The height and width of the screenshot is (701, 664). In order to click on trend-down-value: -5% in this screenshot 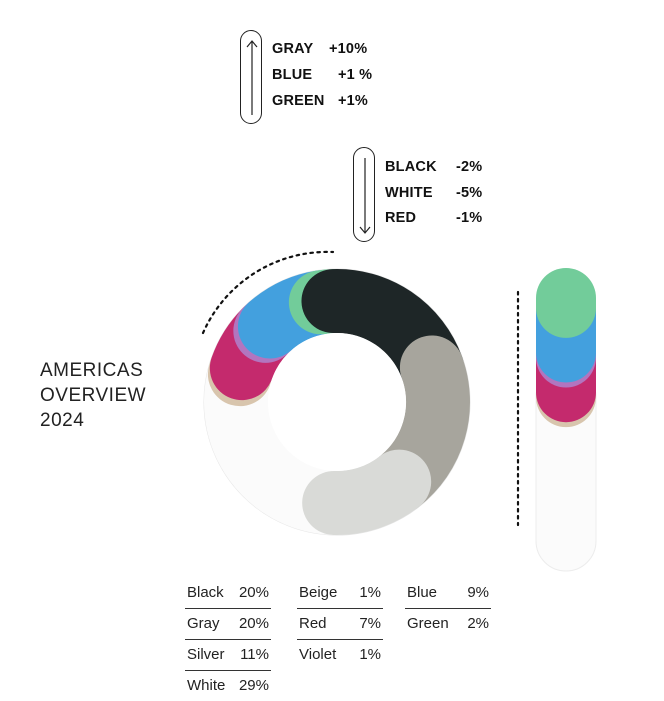, I will do `click(469, 193)`.